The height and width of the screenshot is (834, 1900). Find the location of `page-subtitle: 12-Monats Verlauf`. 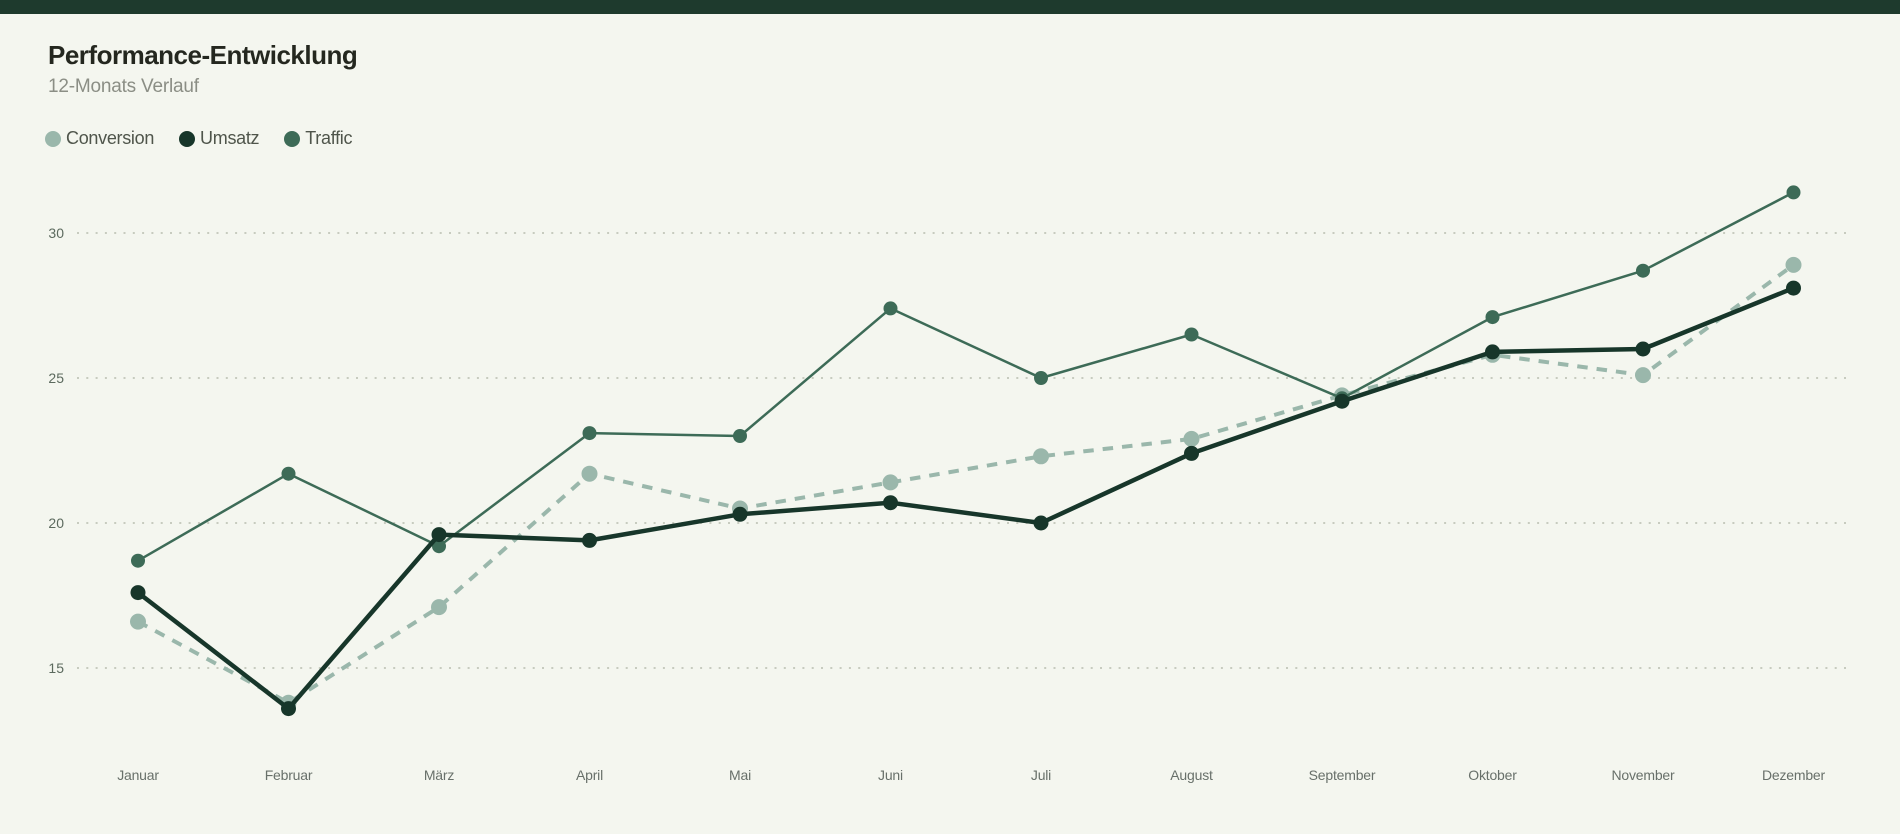

page-subtitle: 12-Monats Verlauf is located at coordinates (123, 86).